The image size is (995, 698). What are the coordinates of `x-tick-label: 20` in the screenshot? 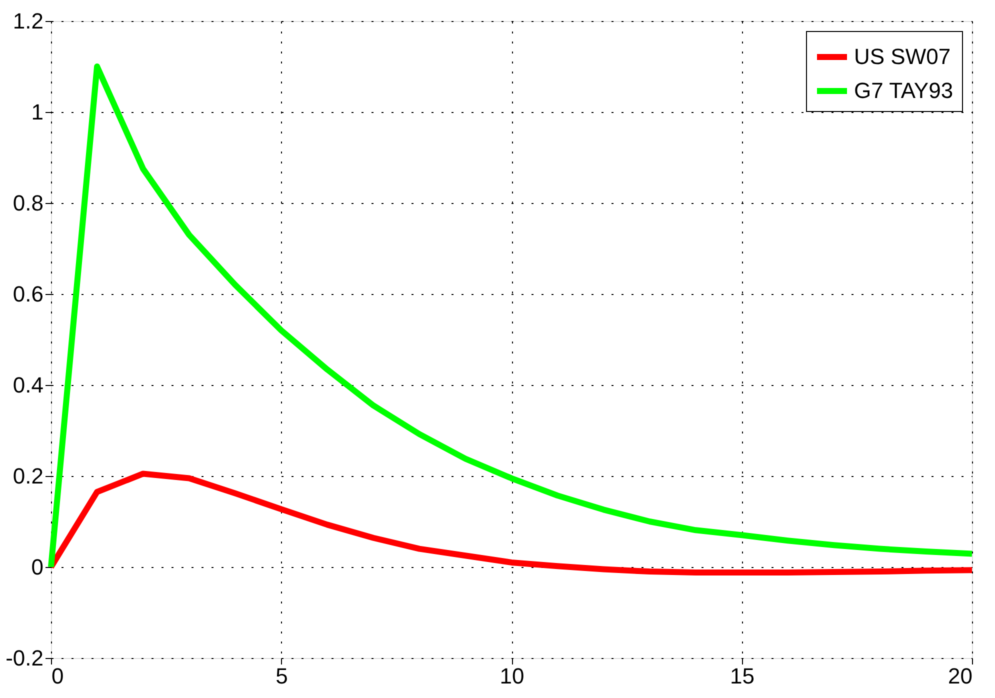 It's located at (960, 676).